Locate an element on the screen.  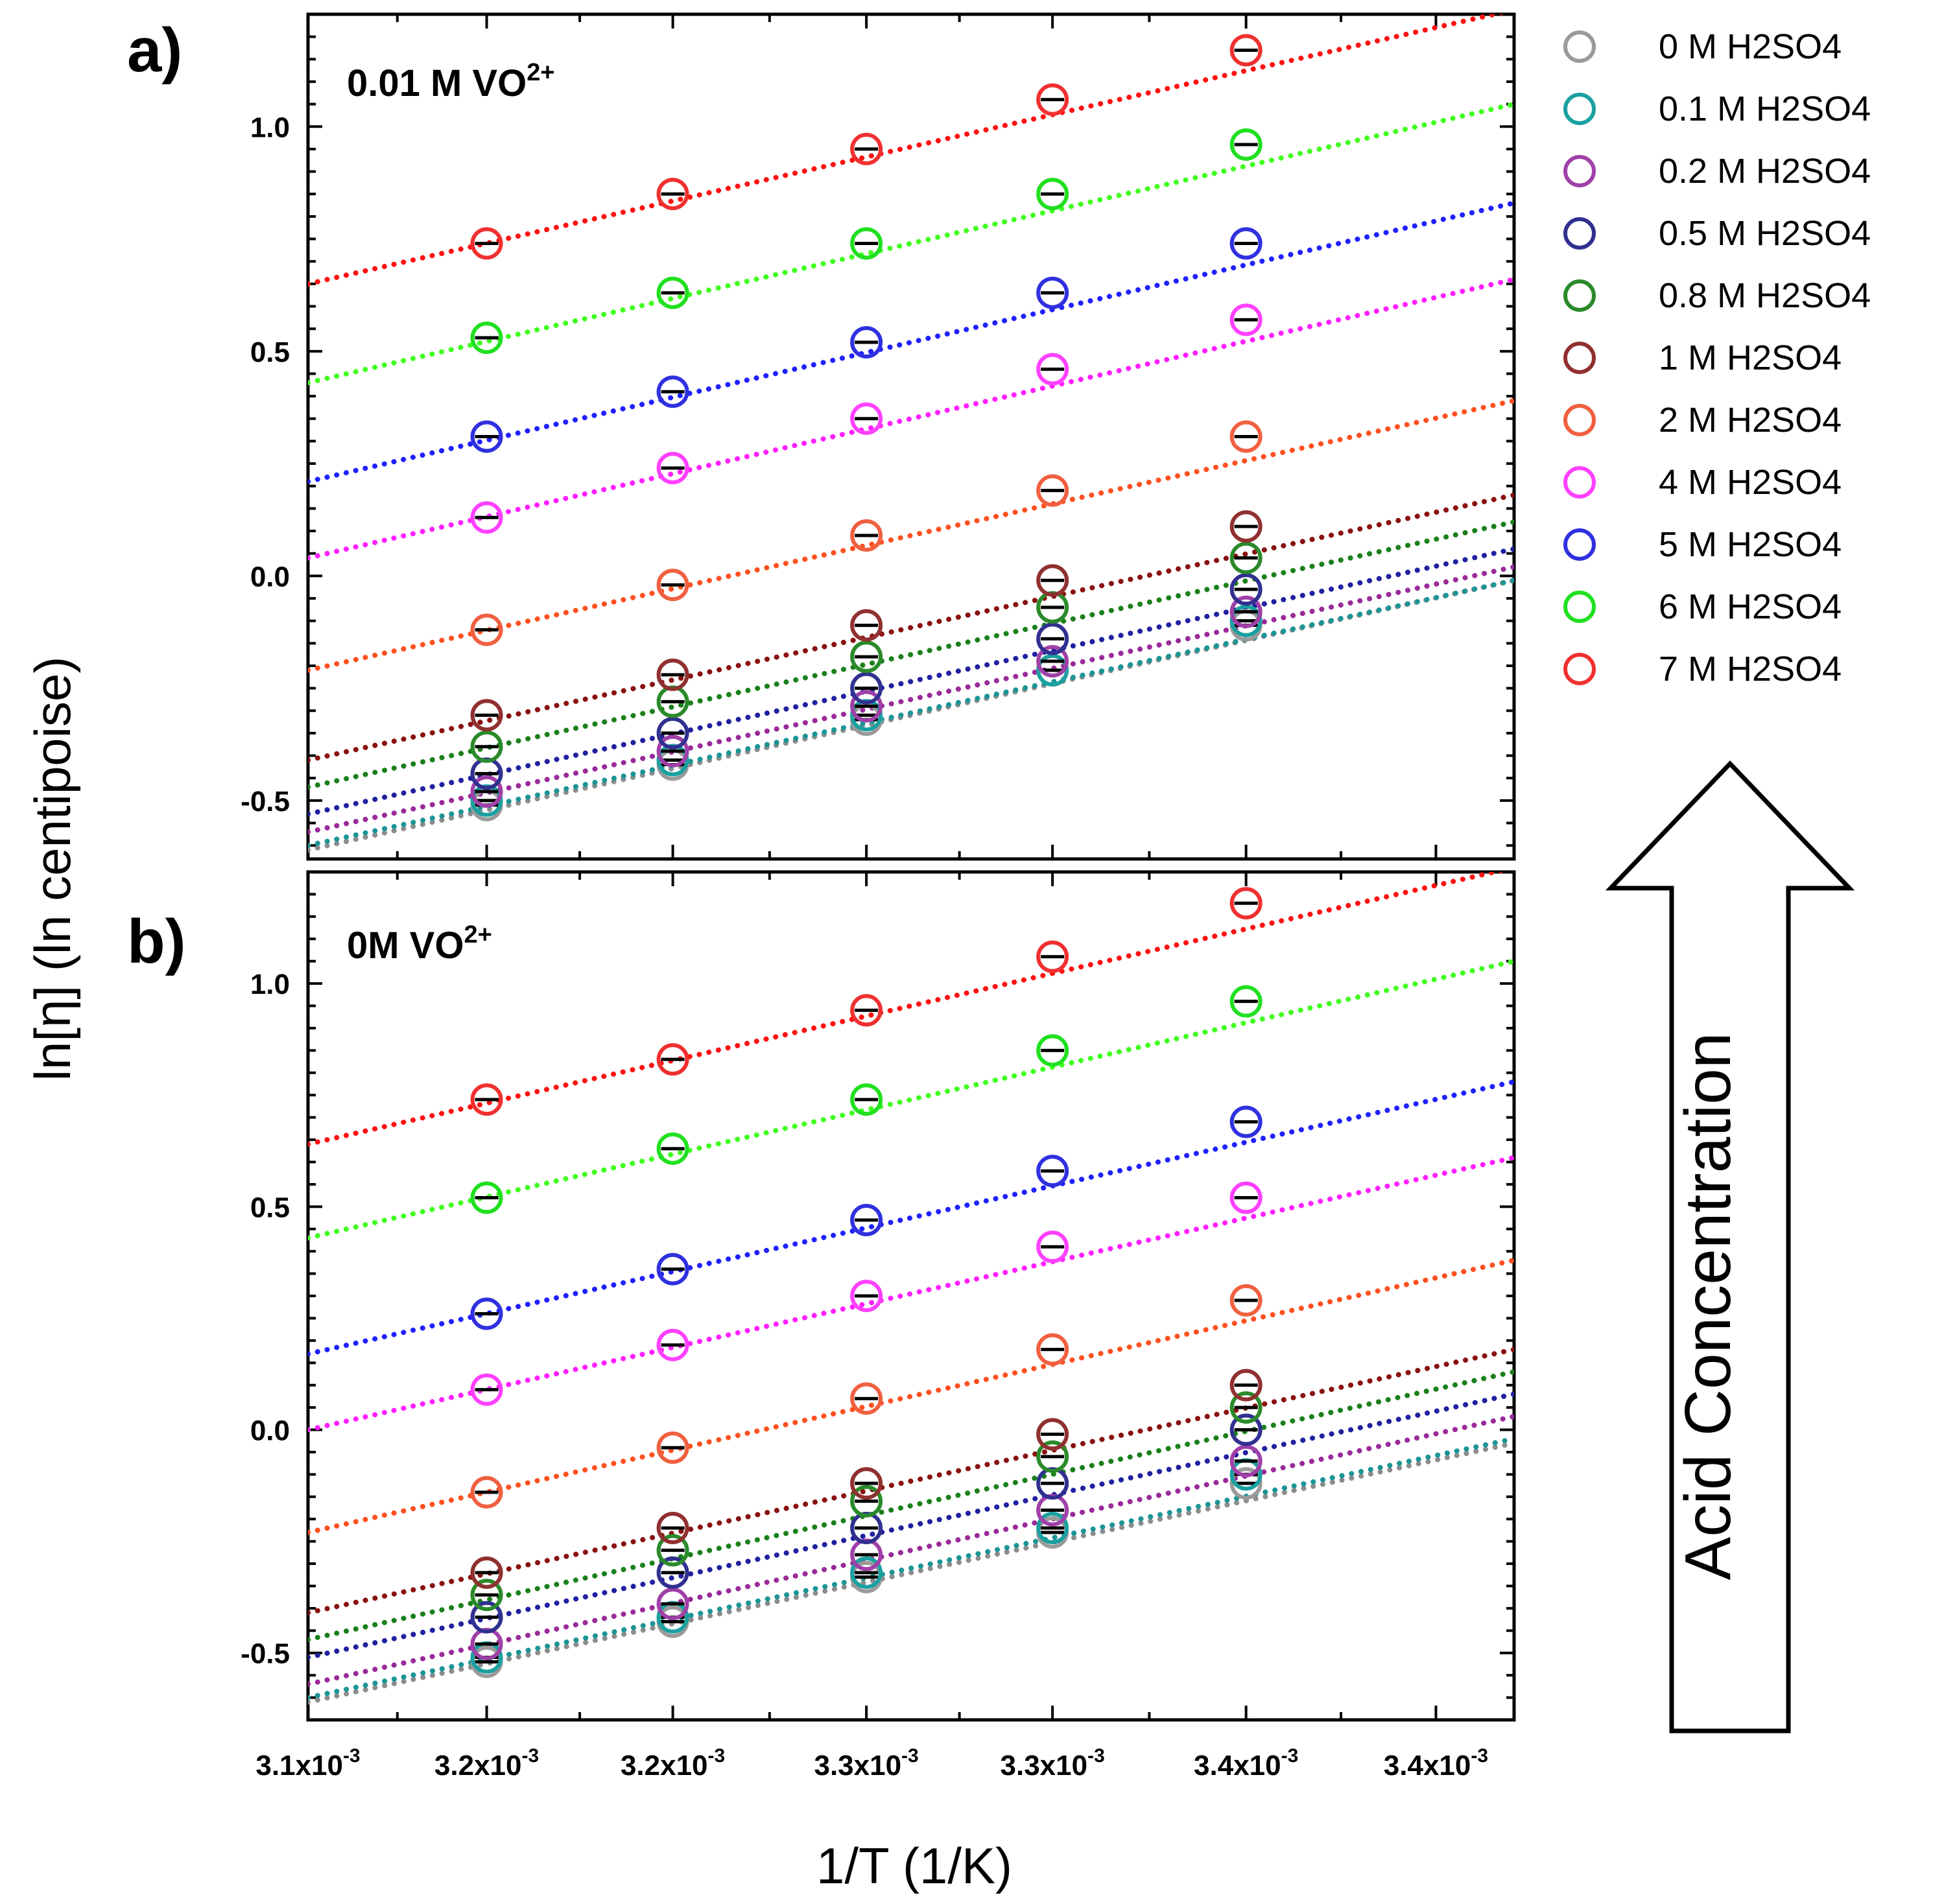
legend-item: 0.2 M H2SO4 is located at coordinates (1717, 171).